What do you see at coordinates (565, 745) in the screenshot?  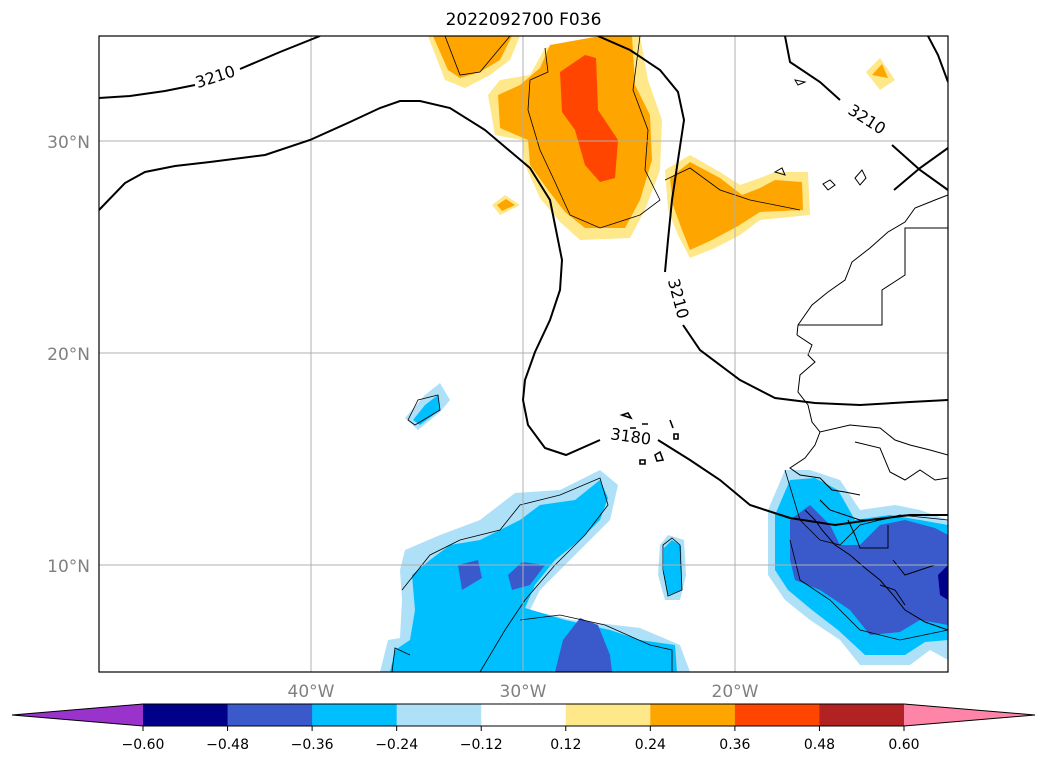 I see `colorbar-tick-label: 0.12` at bounding box center [565, 745].